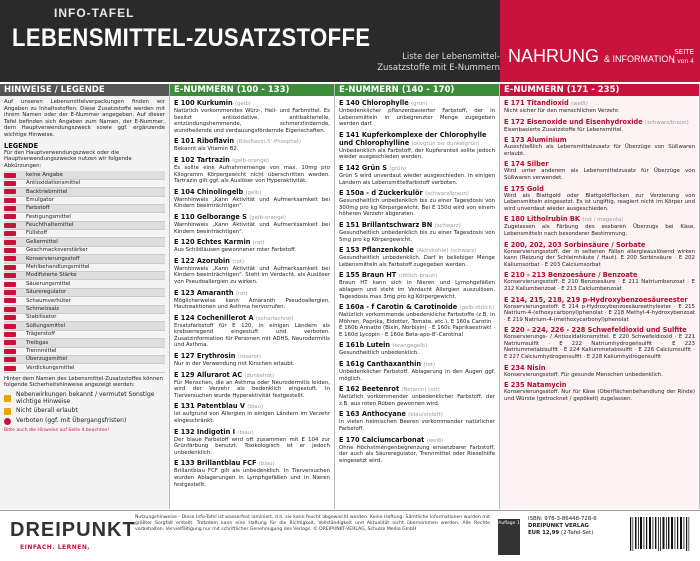 This screenshot has height=561, width=700. I want to click on entry-title: E 102 Tartrazin (gelb-orange), so click(252, 160).